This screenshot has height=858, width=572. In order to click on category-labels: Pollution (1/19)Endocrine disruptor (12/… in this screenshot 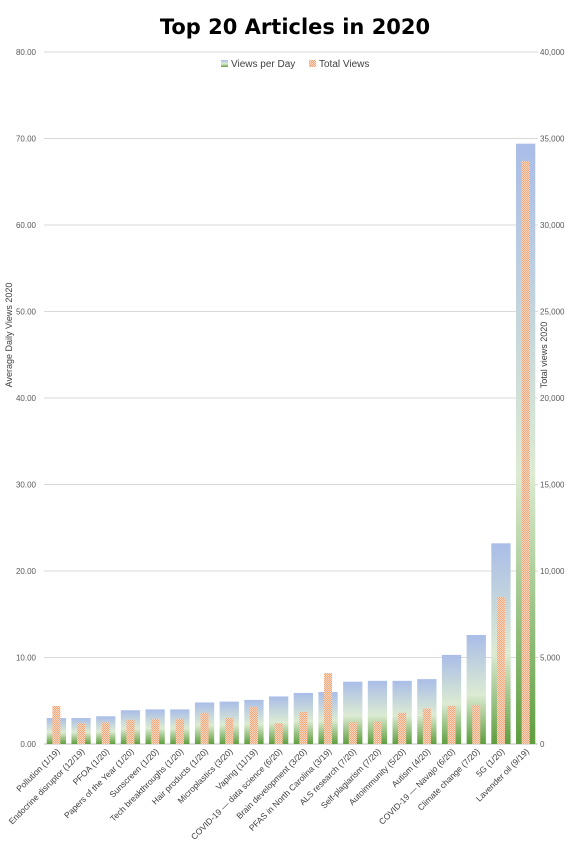, I will do `click(269, 793)`.